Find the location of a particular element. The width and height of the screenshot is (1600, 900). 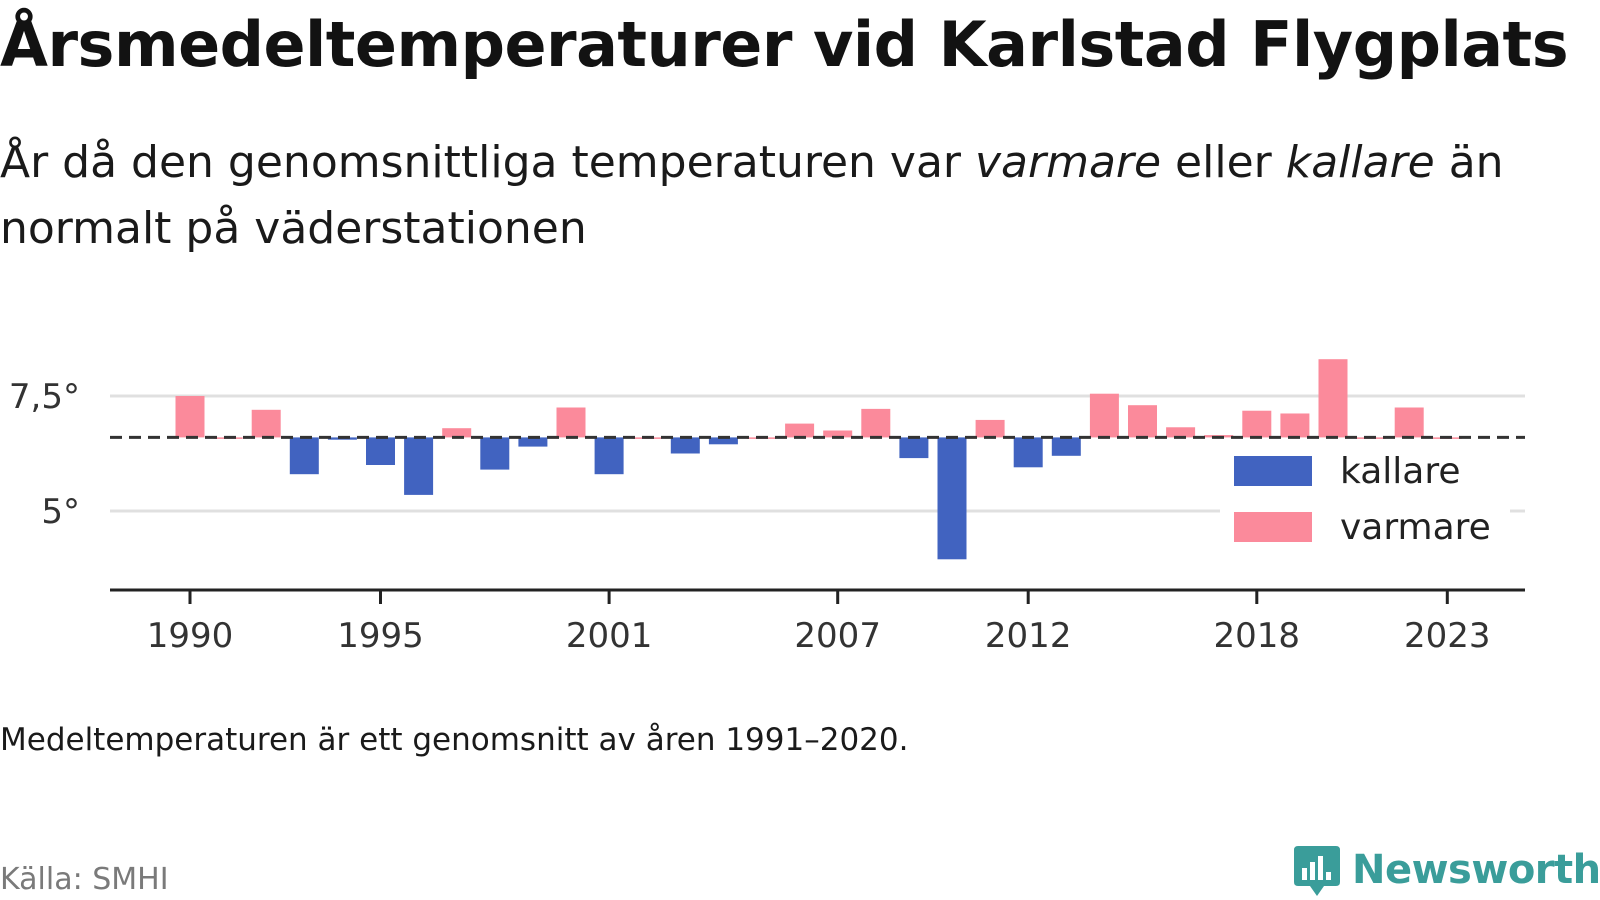

legend-label-kallare: kallare is located at coordinates (1400, 471).